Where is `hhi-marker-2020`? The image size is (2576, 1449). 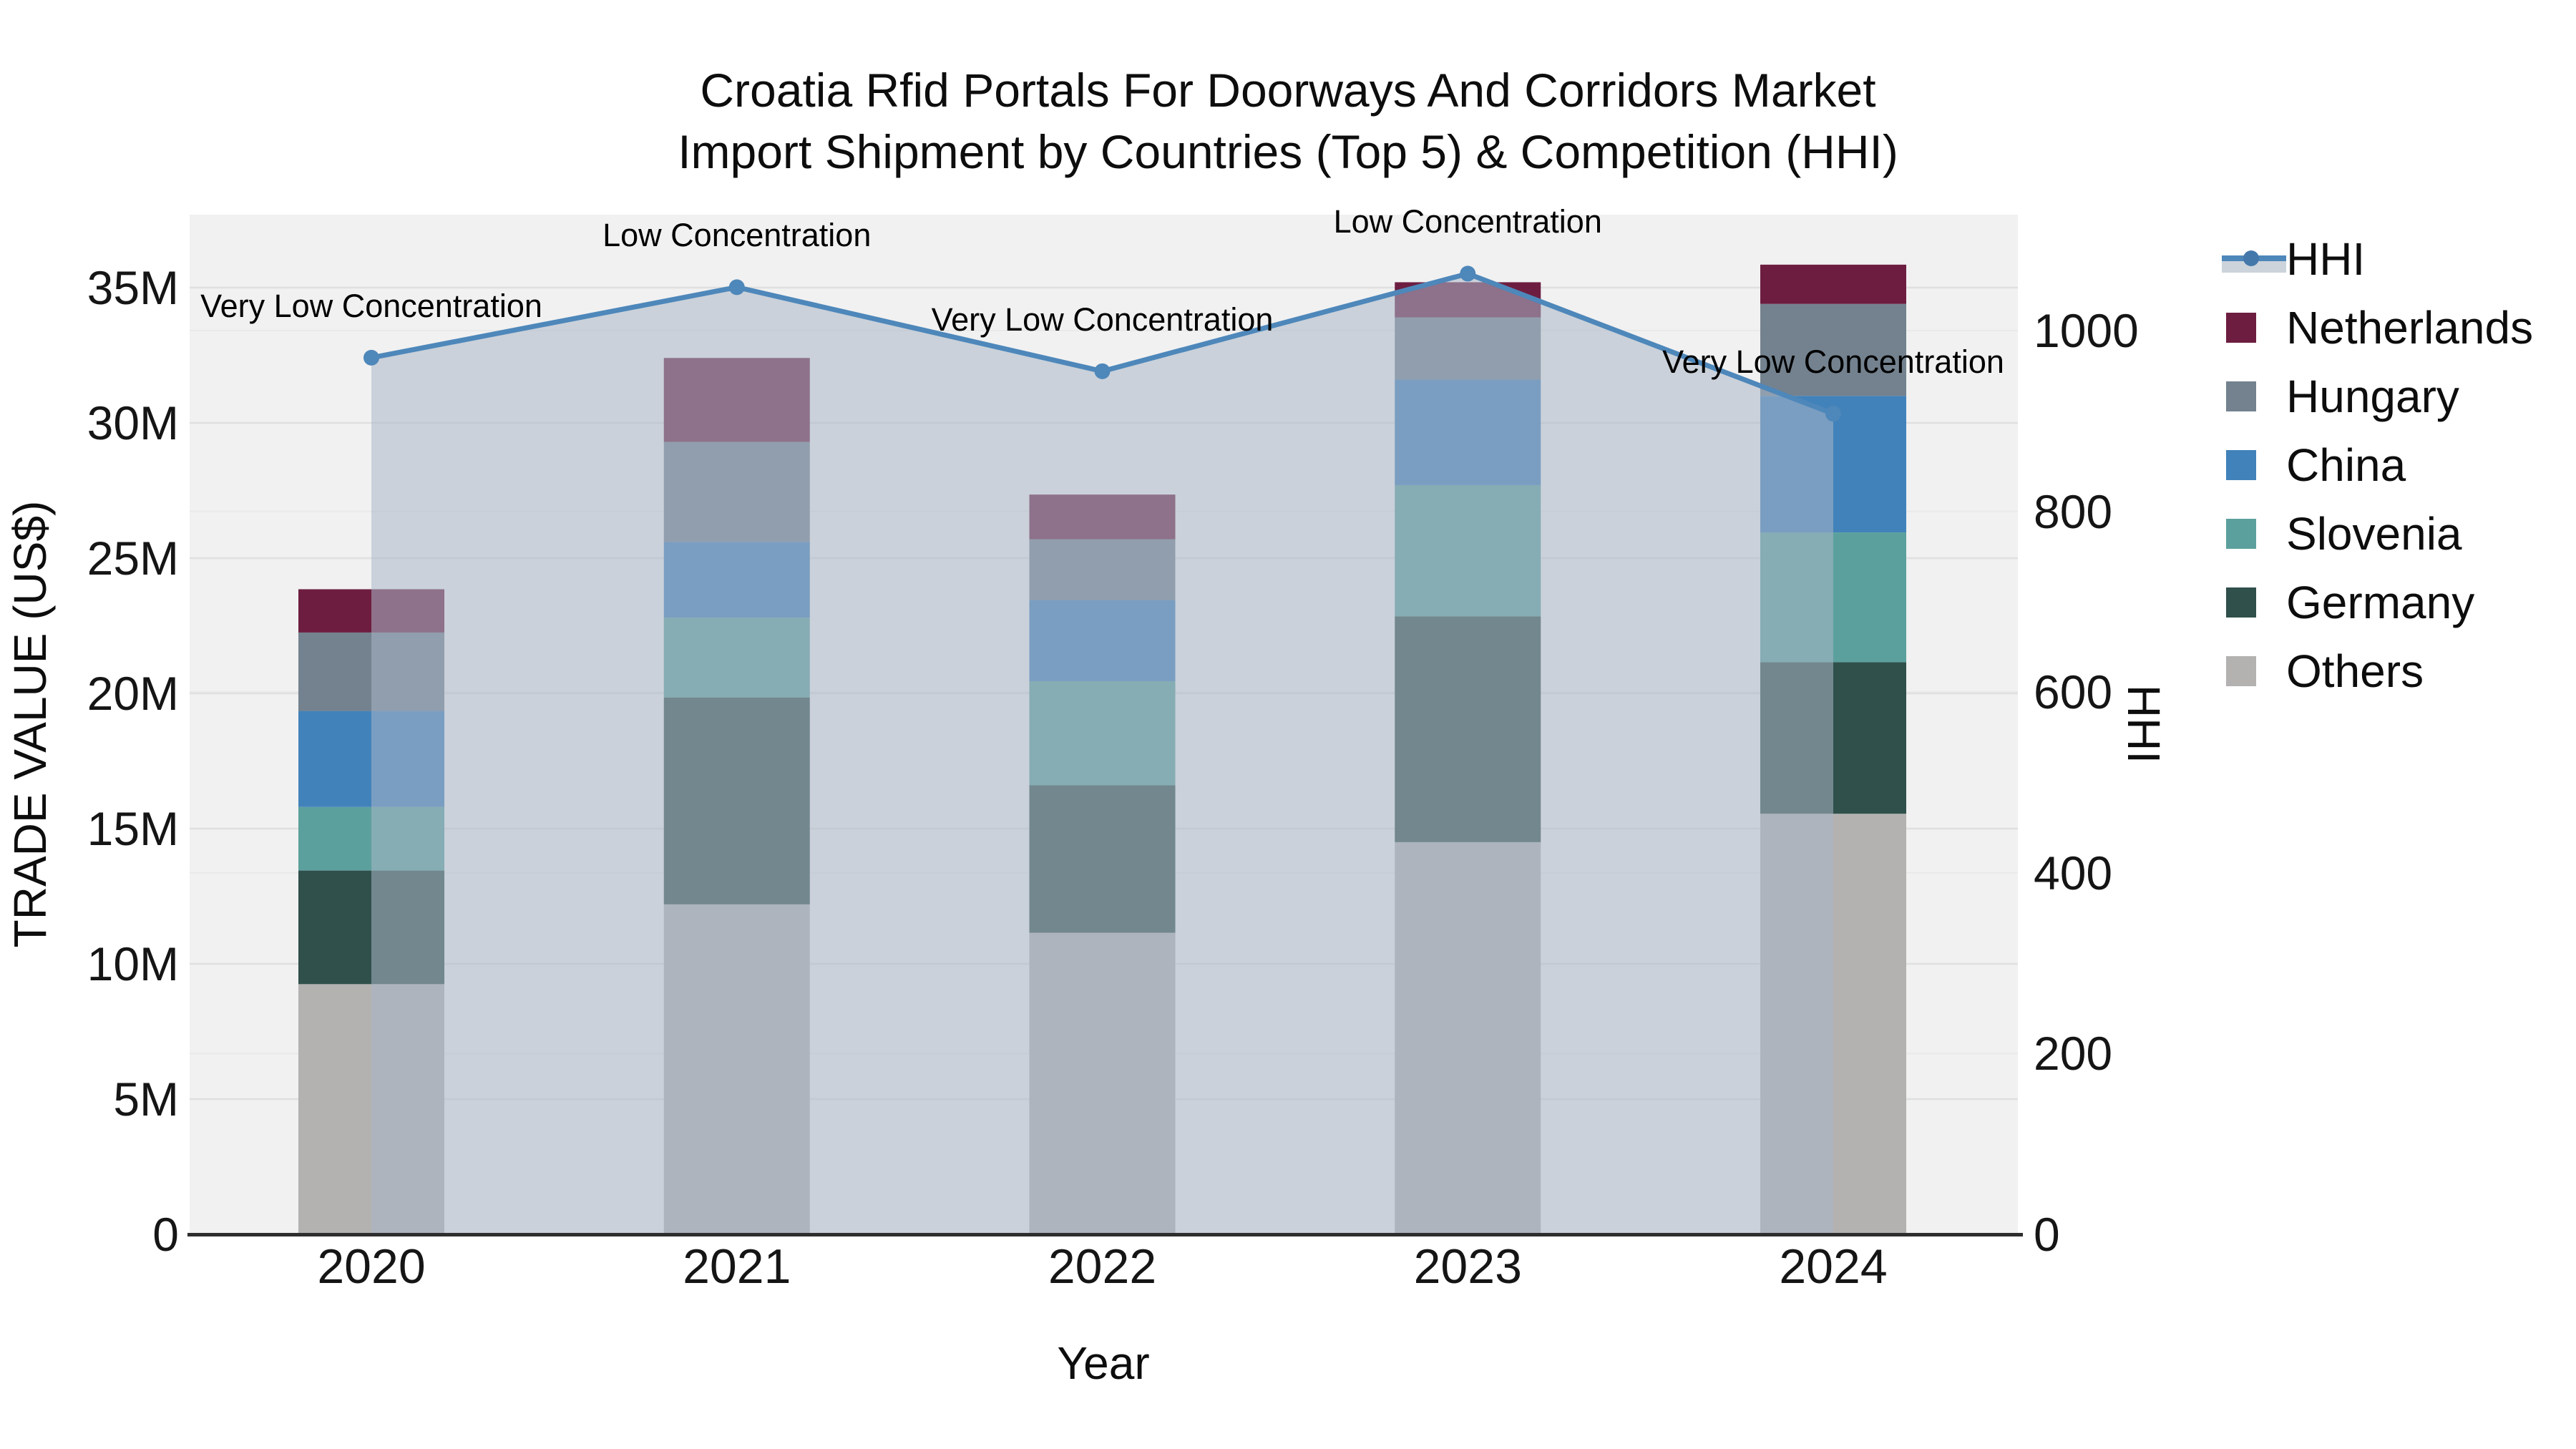 hhi-marker-2020 is located at coordinates (372, 357).